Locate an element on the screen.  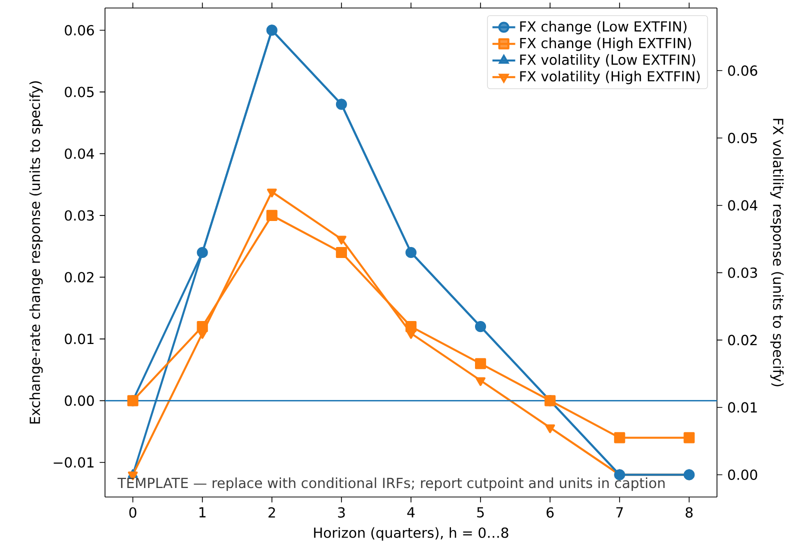
legend-label: FX volatility (Low EXTFIN) is located at coordinates (608, 61).